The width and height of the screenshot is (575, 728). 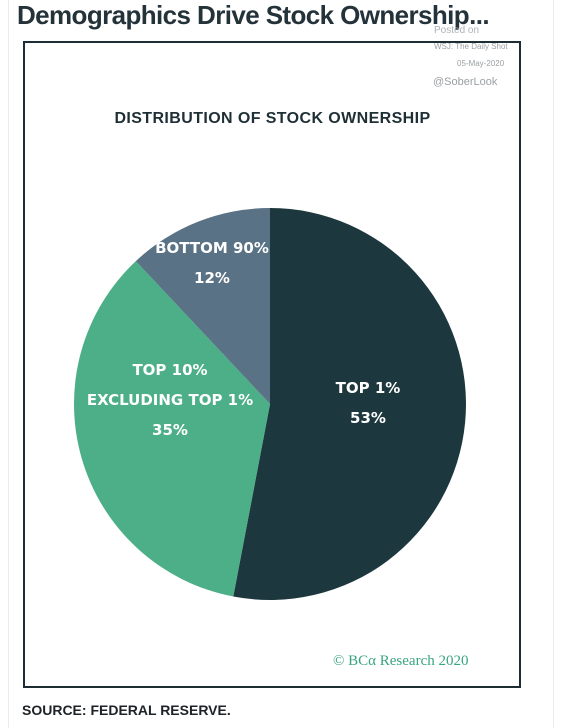 What do you see at coordinates (368, 403) in the screenshot?
I see `slice-label-top-1: TOP 1% 53%` at bounding box center [368, 403].